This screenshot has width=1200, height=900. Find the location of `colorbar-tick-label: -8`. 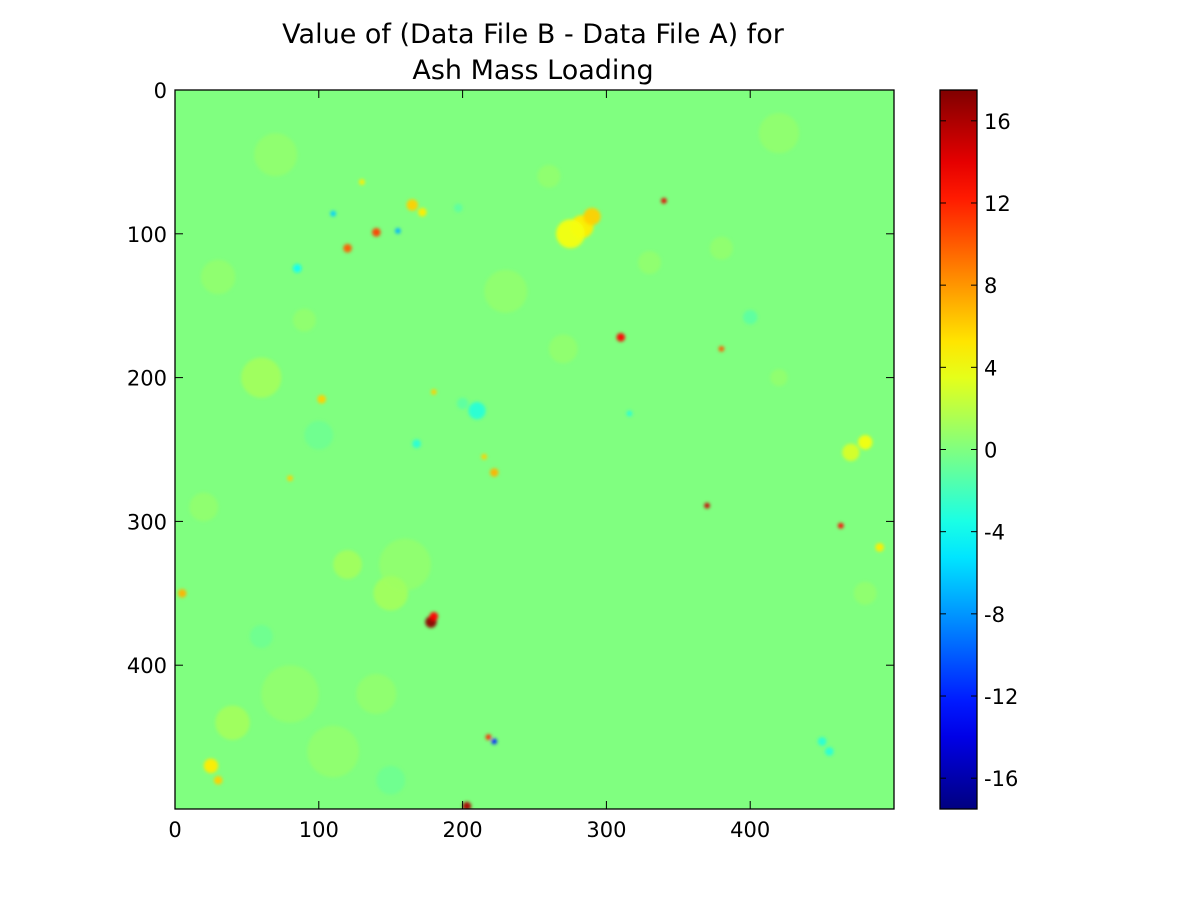

colorbar-tick-label: -8 is located at coordinates (994, 615).